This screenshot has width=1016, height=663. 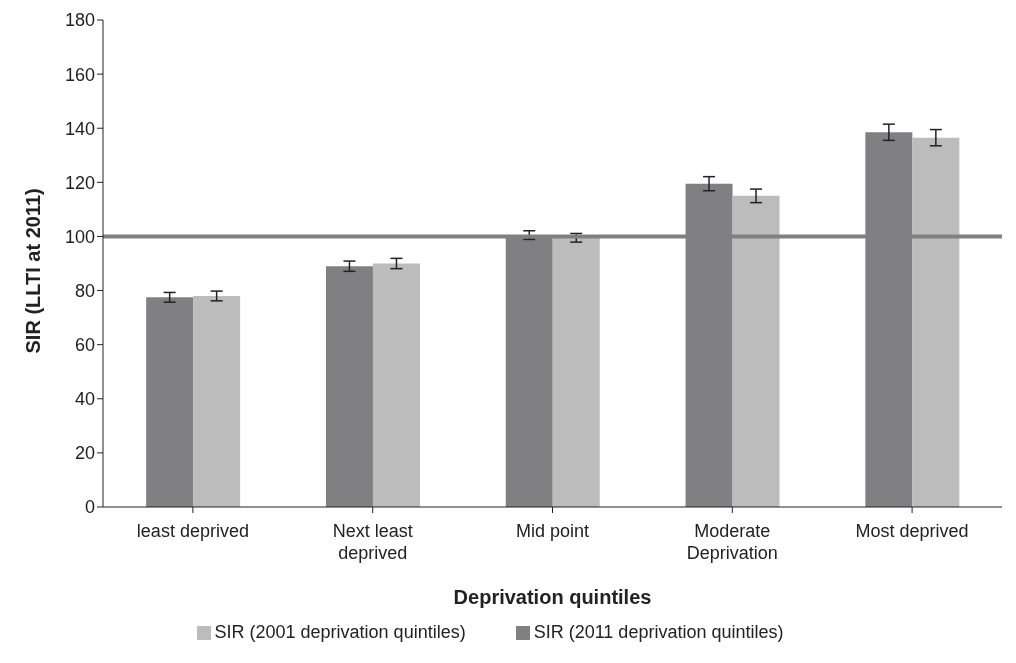 What do you see at coordinates (912, 531) in the screenshot?
I see `x-tick-label: Most deprived` at bounding box center [912, 531].